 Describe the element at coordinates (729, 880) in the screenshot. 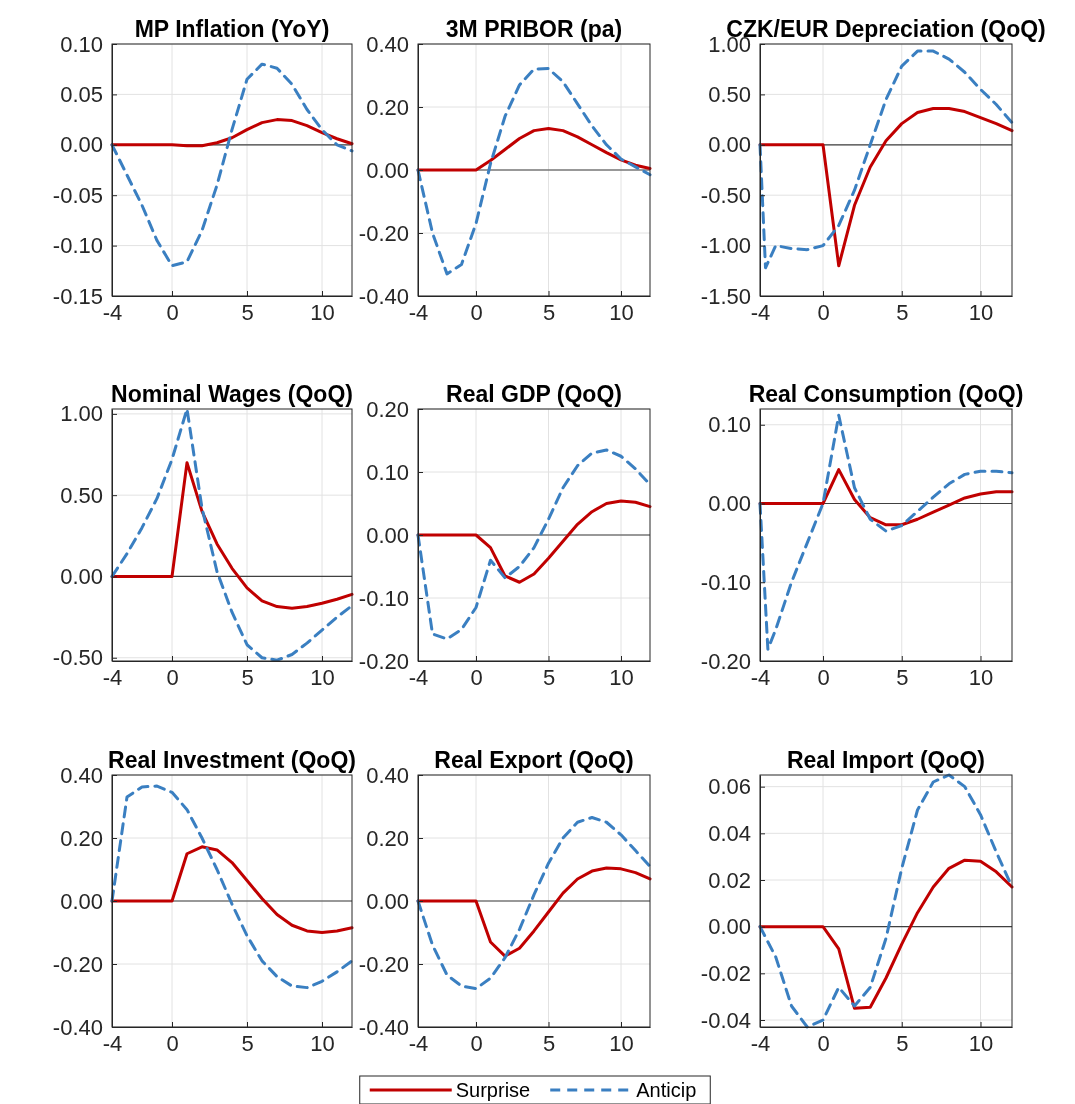

I see `y-tick-label: 0.02` at that location.